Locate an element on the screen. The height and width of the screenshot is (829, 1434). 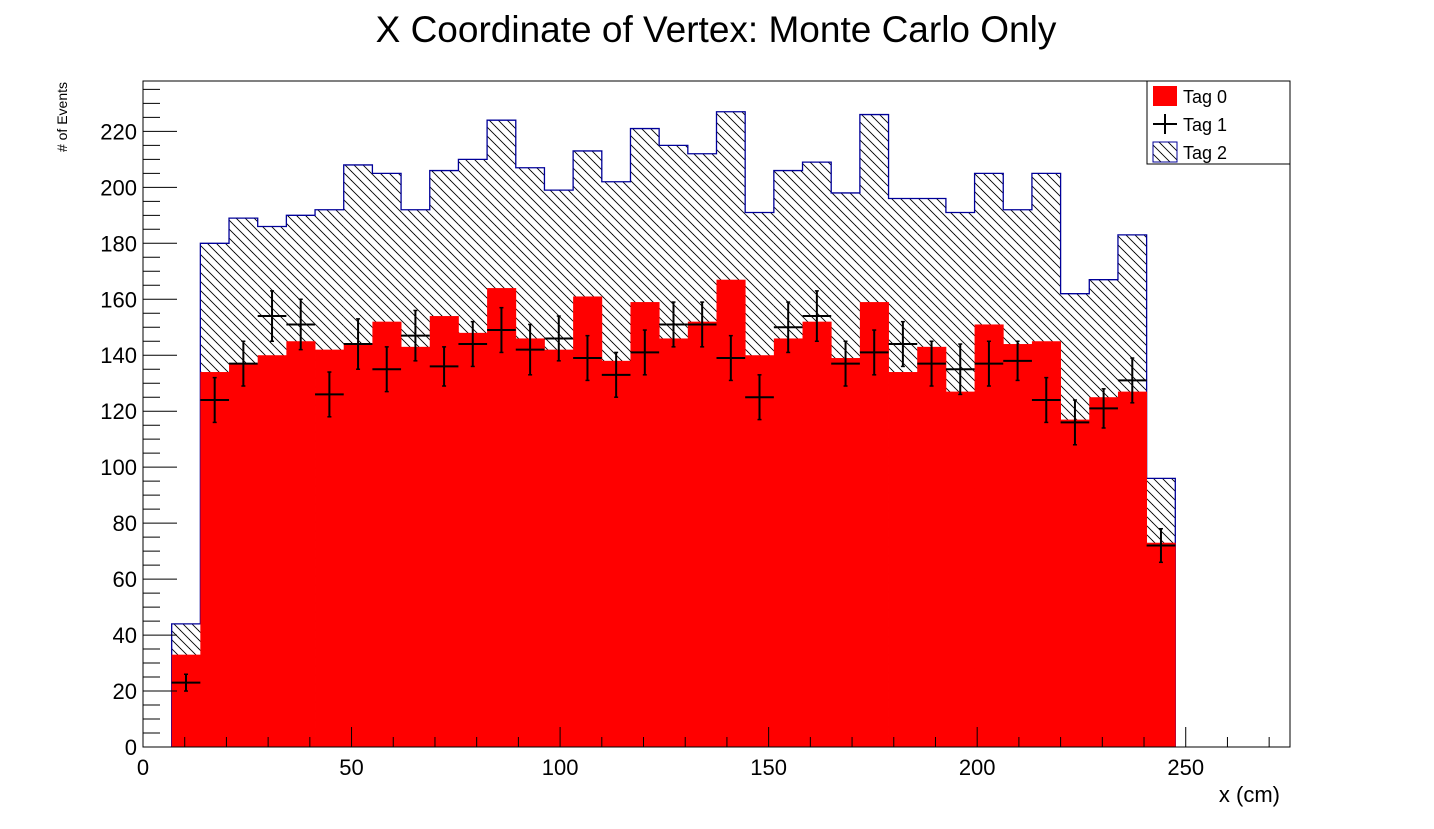
chart-title: X Coordinate of Vertex: Monte Carlo Only is located at coordinates (716, 29).